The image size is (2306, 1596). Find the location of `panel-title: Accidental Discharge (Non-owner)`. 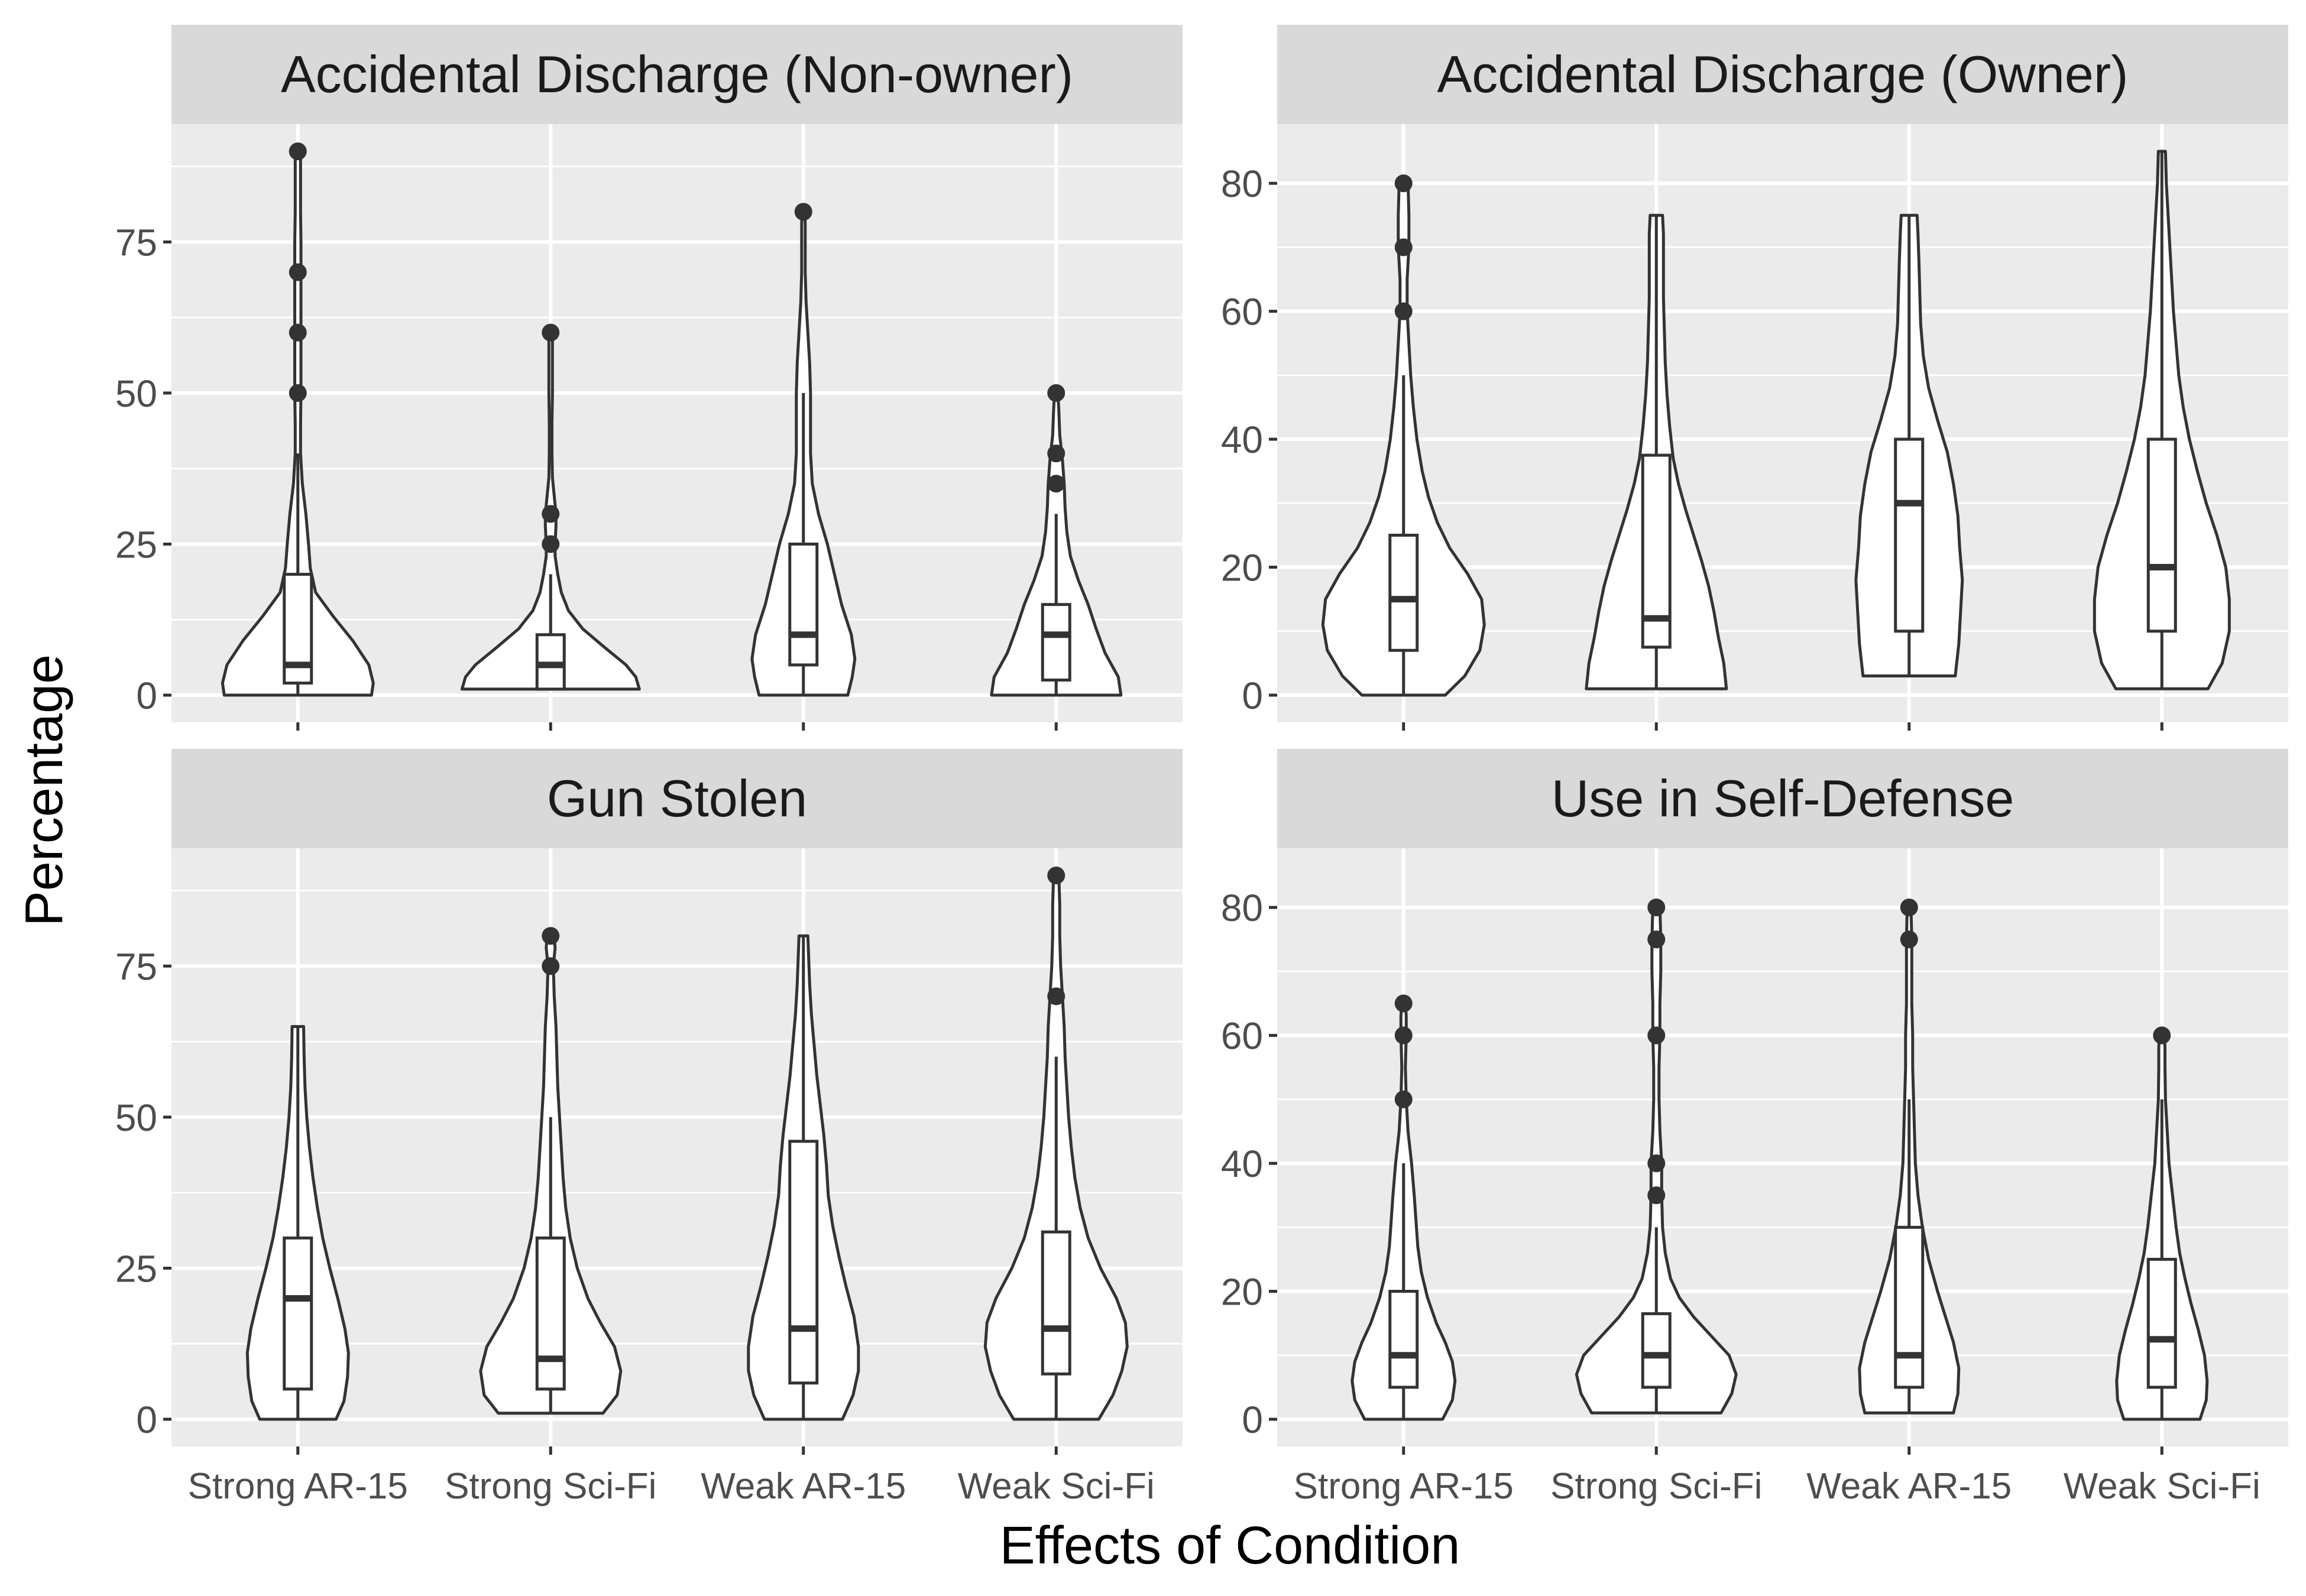

panel-title: Accidental Discharge (Non-owner) is located at coordinates (677, 74).